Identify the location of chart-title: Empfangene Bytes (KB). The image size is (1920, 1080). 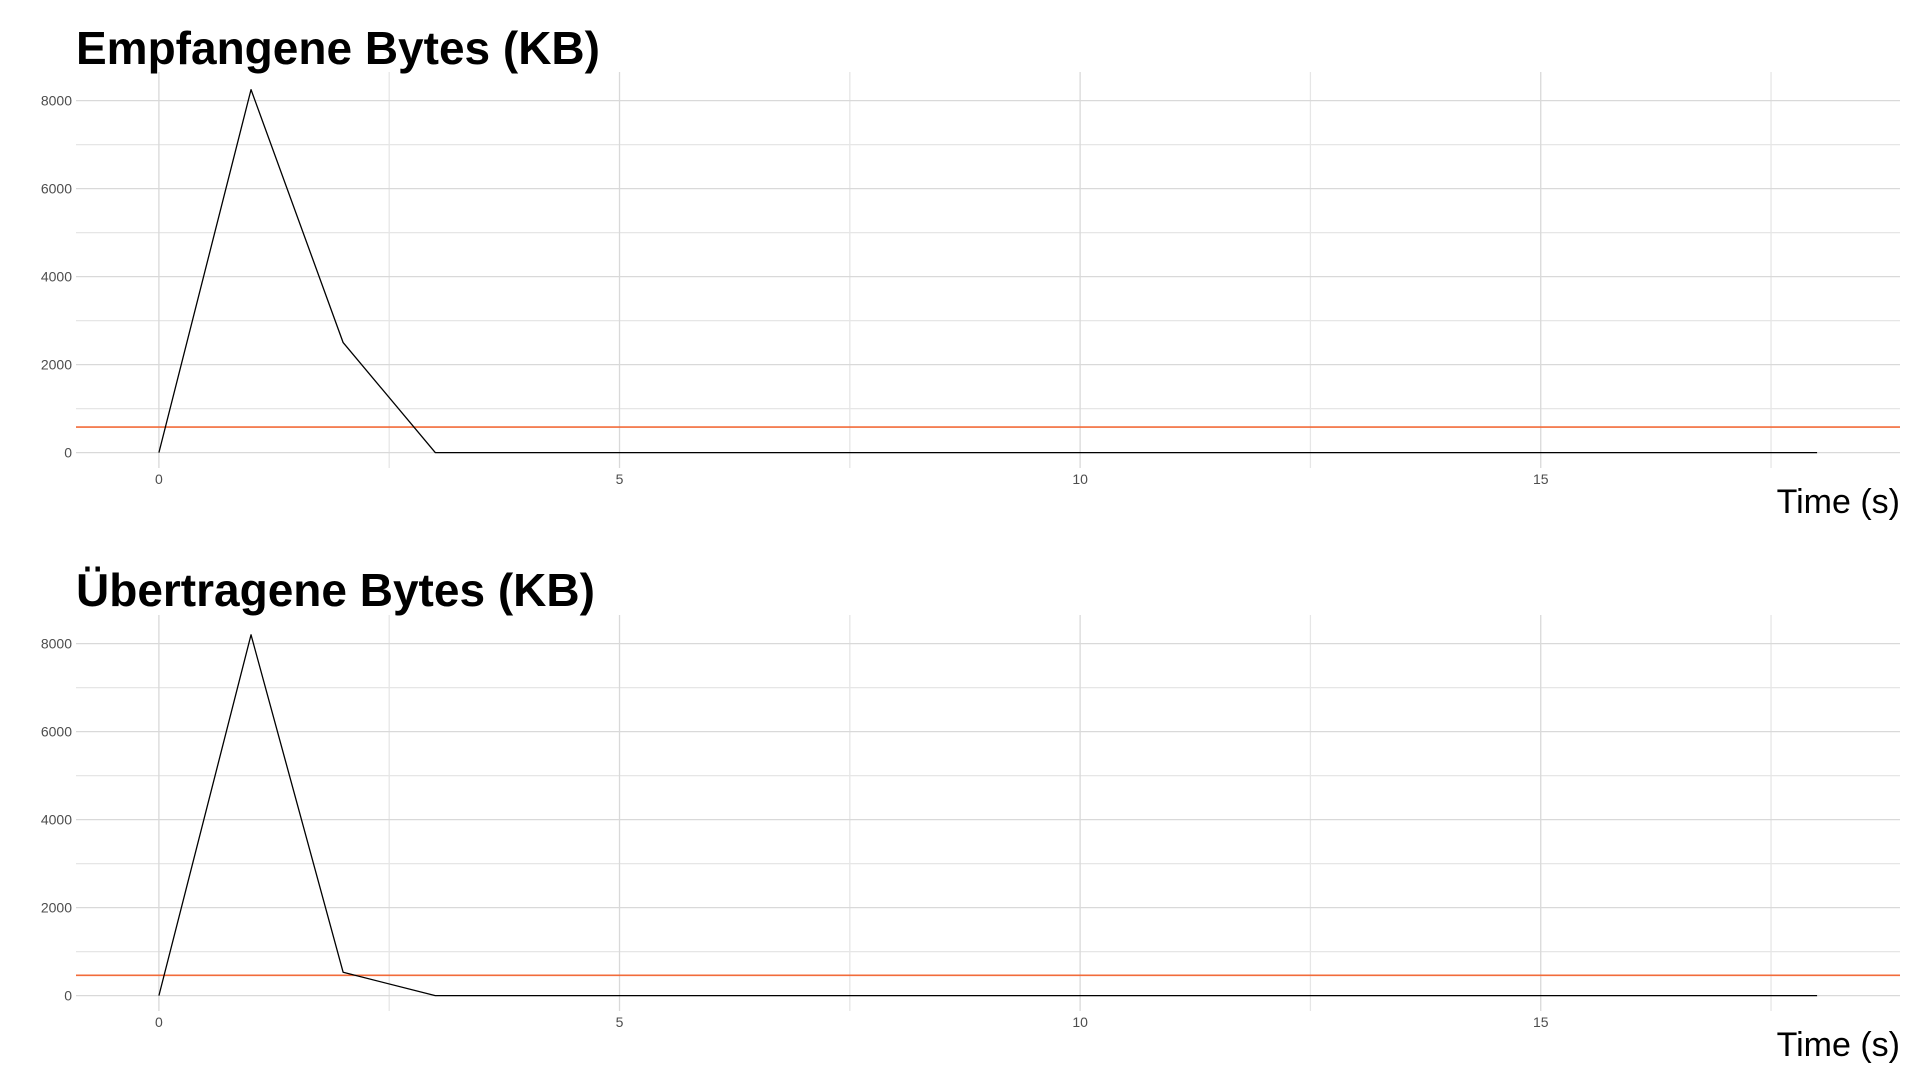
(338, 48).